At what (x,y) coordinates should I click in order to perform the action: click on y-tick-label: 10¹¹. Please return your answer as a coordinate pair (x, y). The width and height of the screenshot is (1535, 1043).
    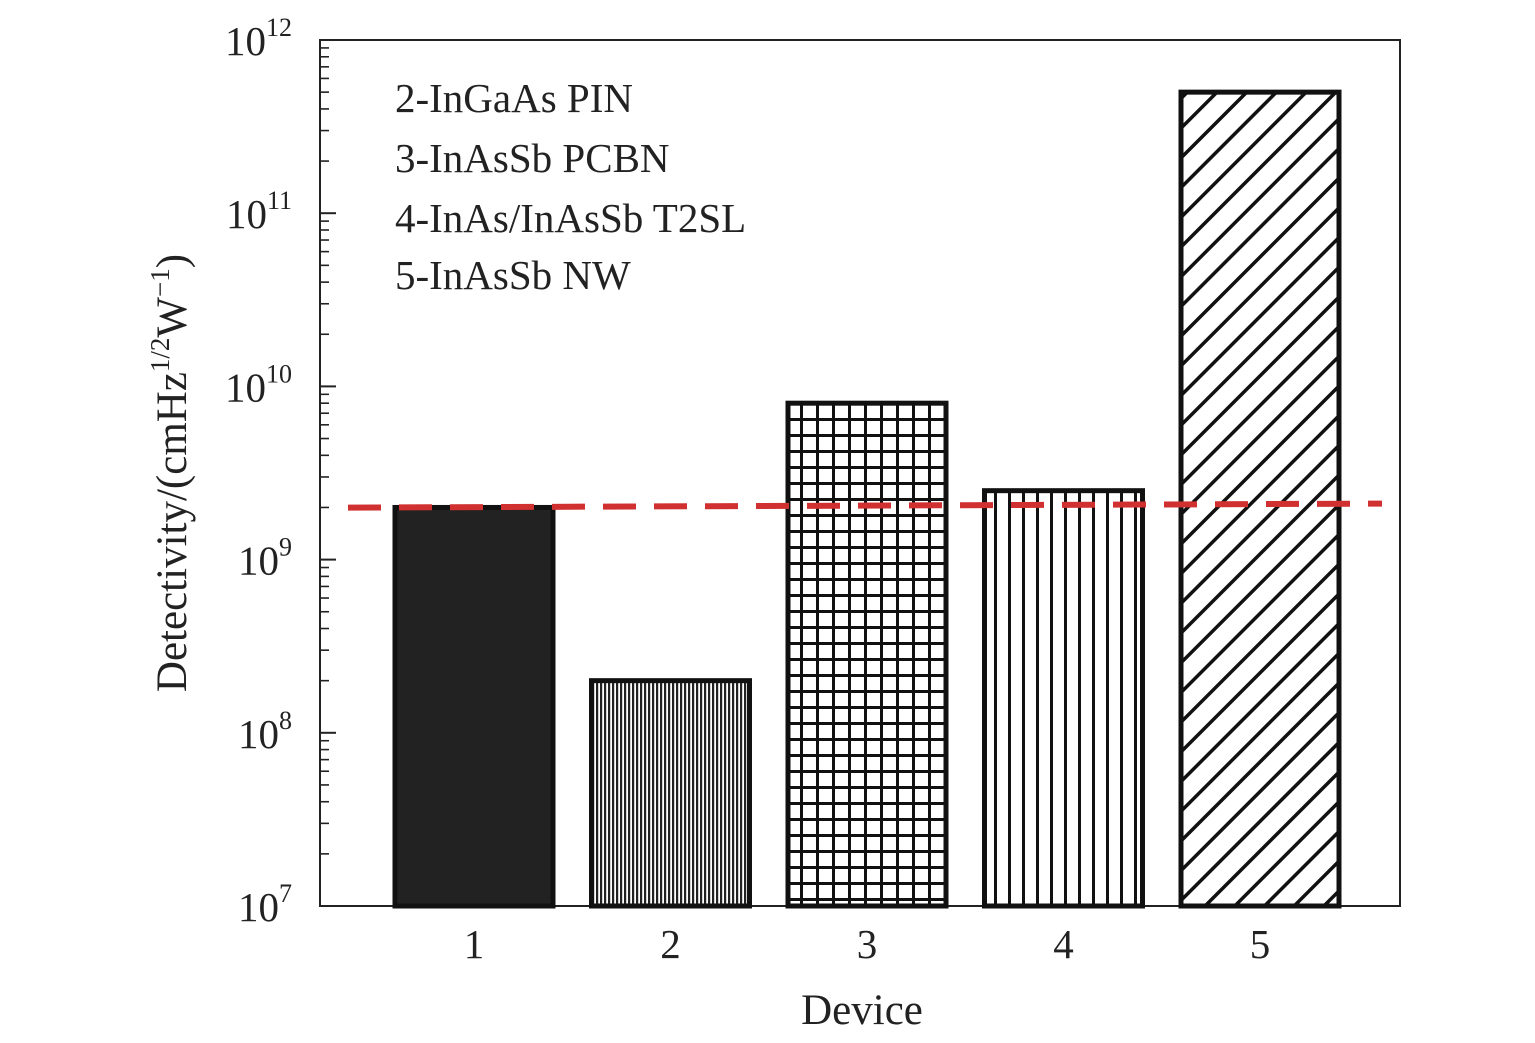
    Looking at the image, I should click on (259, 211).